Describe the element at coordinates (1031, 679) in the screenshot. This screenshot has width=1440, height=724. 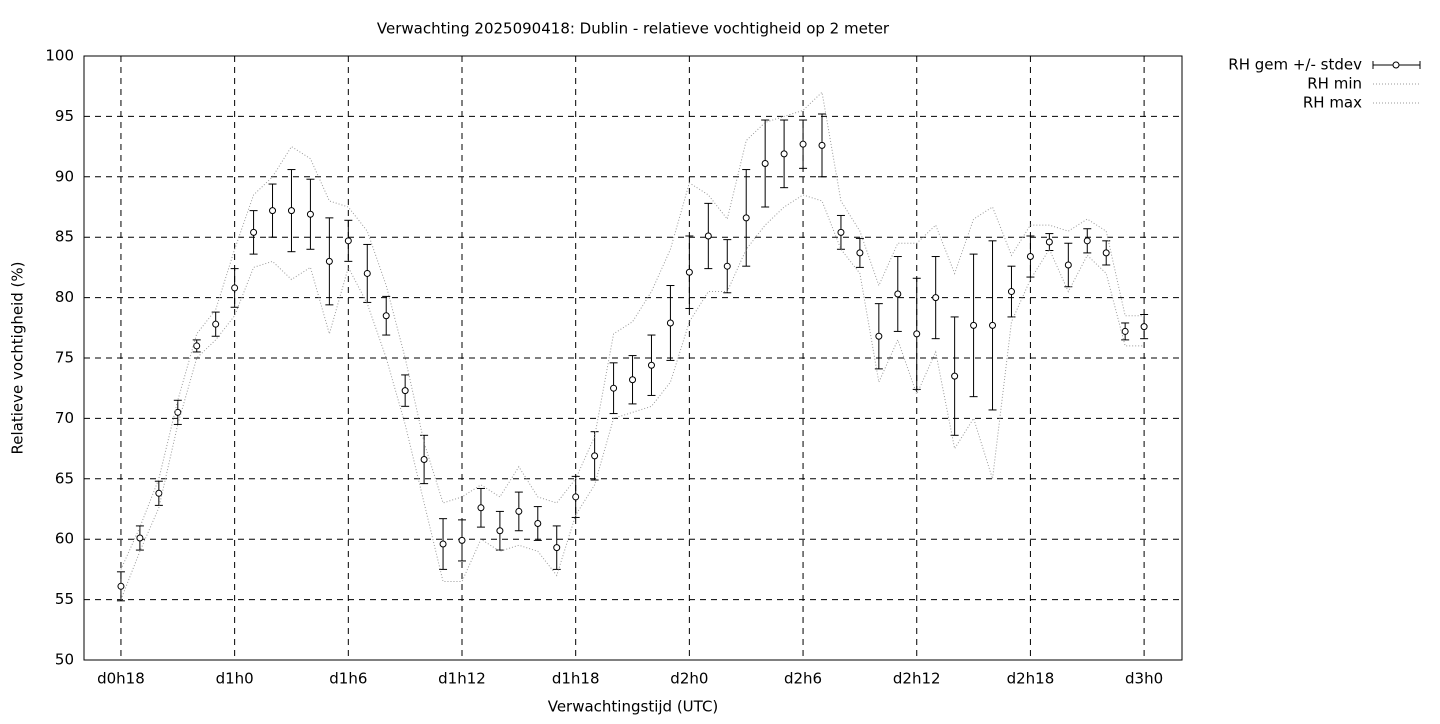
I see `x-tick-label: d2h18` at that location.